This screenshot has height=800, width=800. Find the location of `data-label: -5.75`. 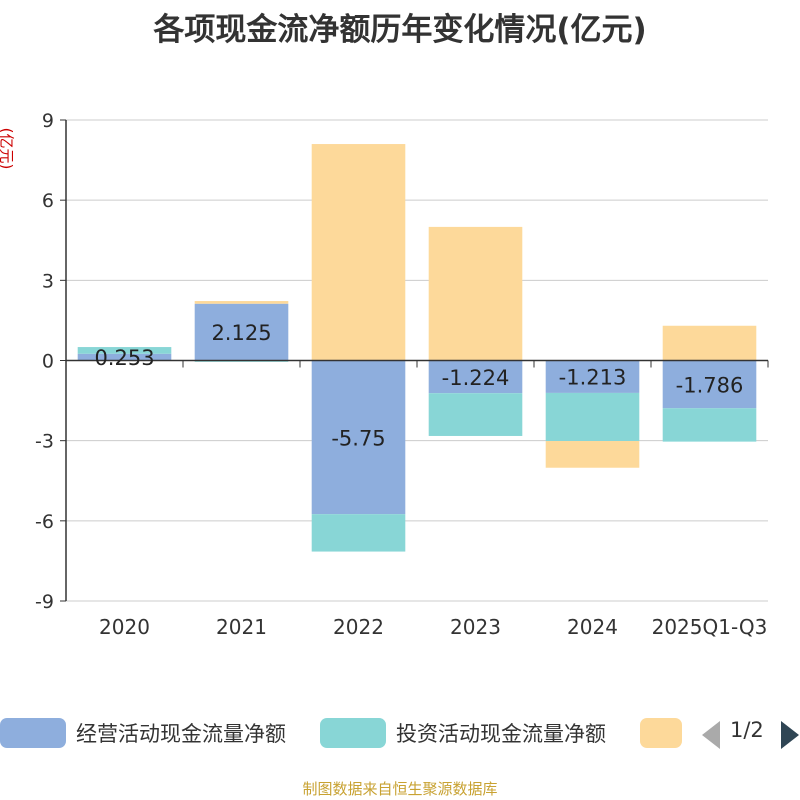

data-label: -5.75 is located at coordinates (358, 438).